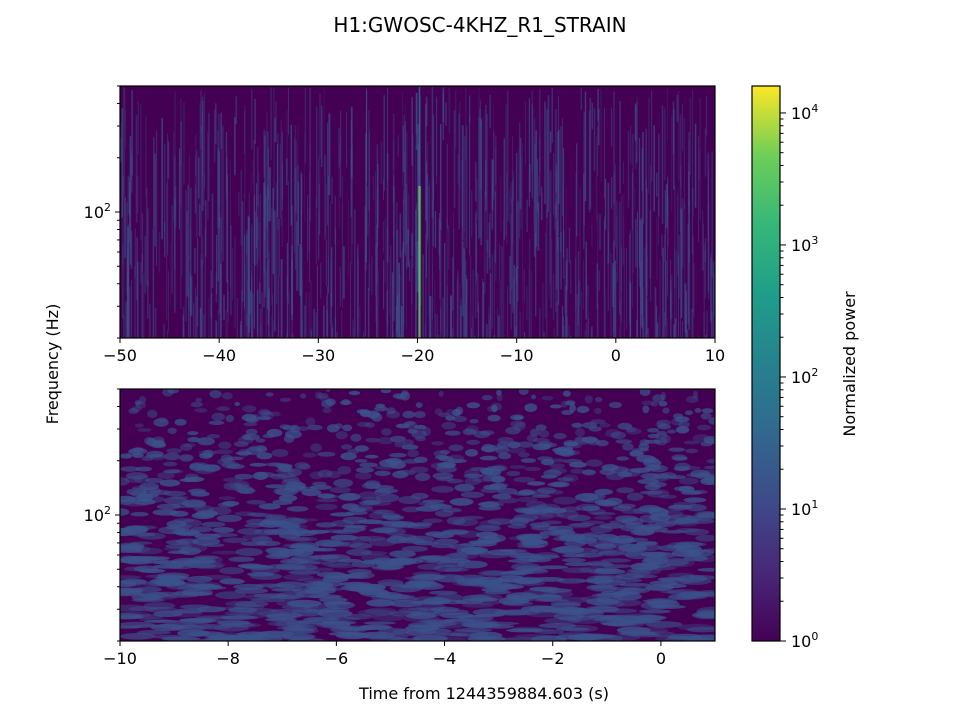  Describe the element at coordinates (102, 212) in the screenshot. I see `top-panel-y-ticks: 102` at that location.